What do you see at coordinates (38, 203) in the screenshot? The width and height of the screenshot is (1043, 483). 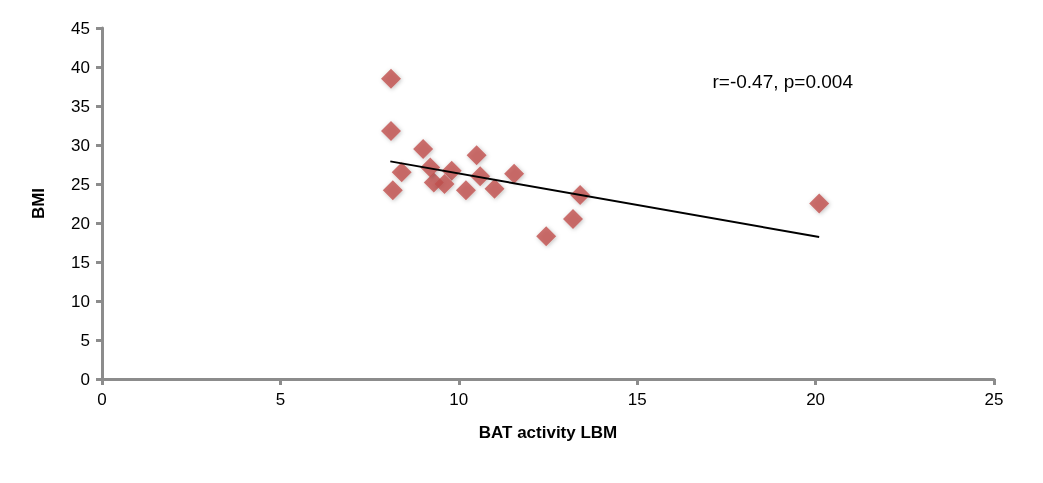 I see `y-axis-title: BMI` at bounding box center [38, 203].